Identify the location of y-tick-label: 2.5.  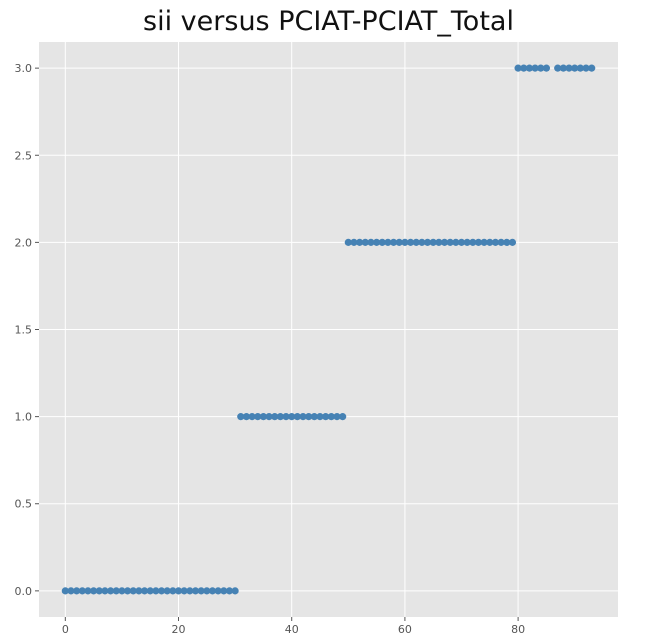
(24, 155).